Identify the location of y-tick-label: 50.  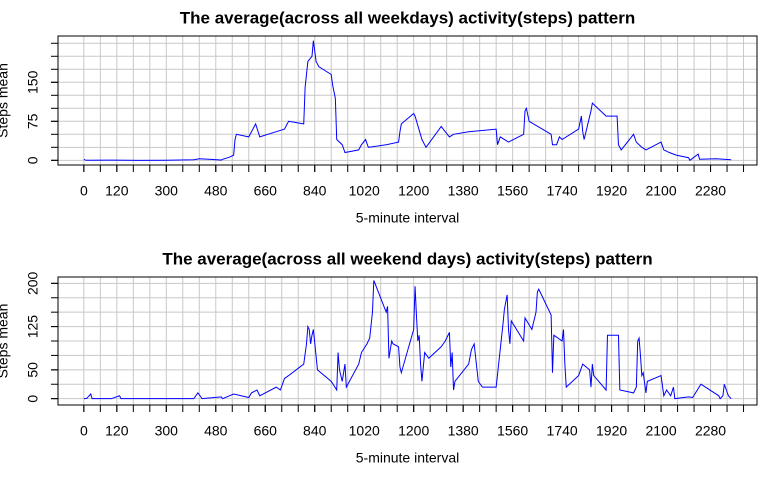
(33, 370).